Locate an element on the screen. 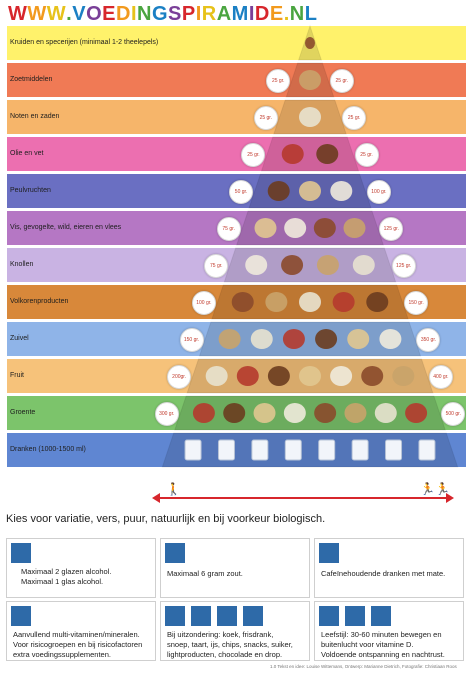 The height and width of the screenshot is (673, 474). info-line: Leefstijl: 30-60 minuten bewegen en is located at coordinates (381, 634).